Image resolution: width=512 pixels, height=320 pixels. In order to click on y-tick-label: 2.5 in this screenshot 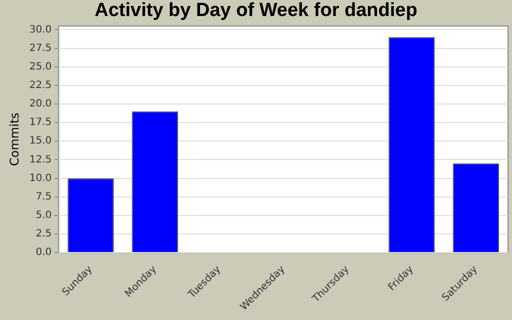, I will do `click(44, 234)`.